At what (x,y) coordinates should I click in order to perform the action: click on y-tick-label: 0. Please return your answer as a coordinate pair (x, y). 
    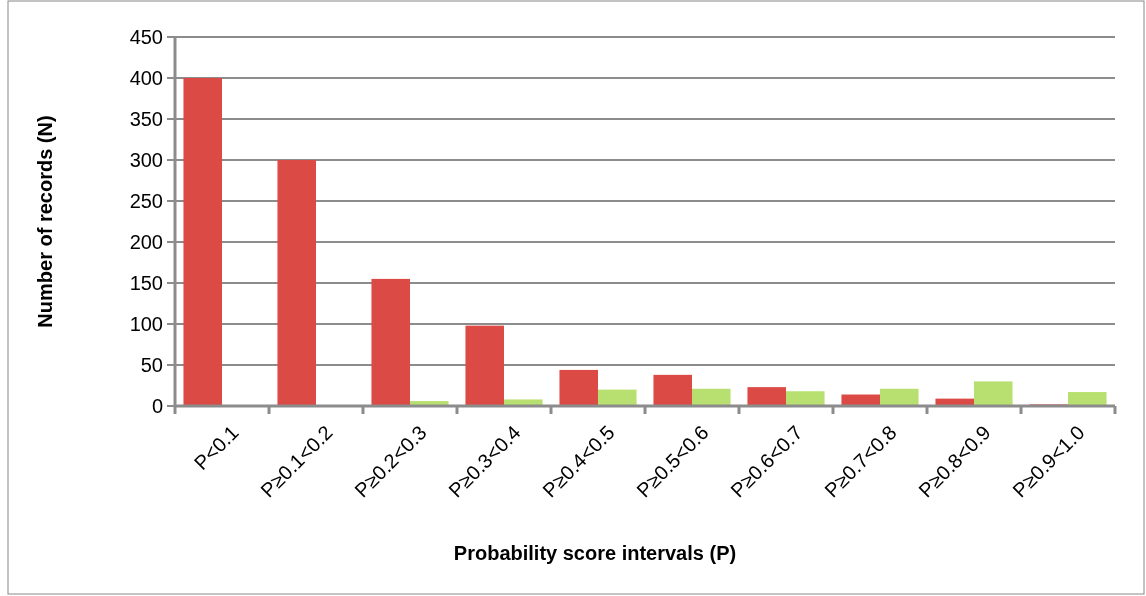
    Looking at the image, I should click on (157, 406).